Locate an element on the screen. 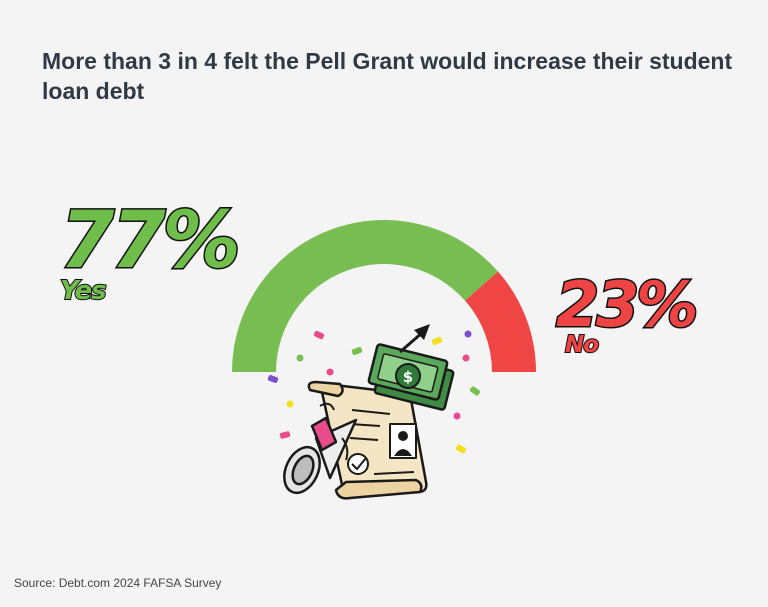 This screenshot has width=768, height=607. diploma-scroll-icon is located at coordinates (367, 440).